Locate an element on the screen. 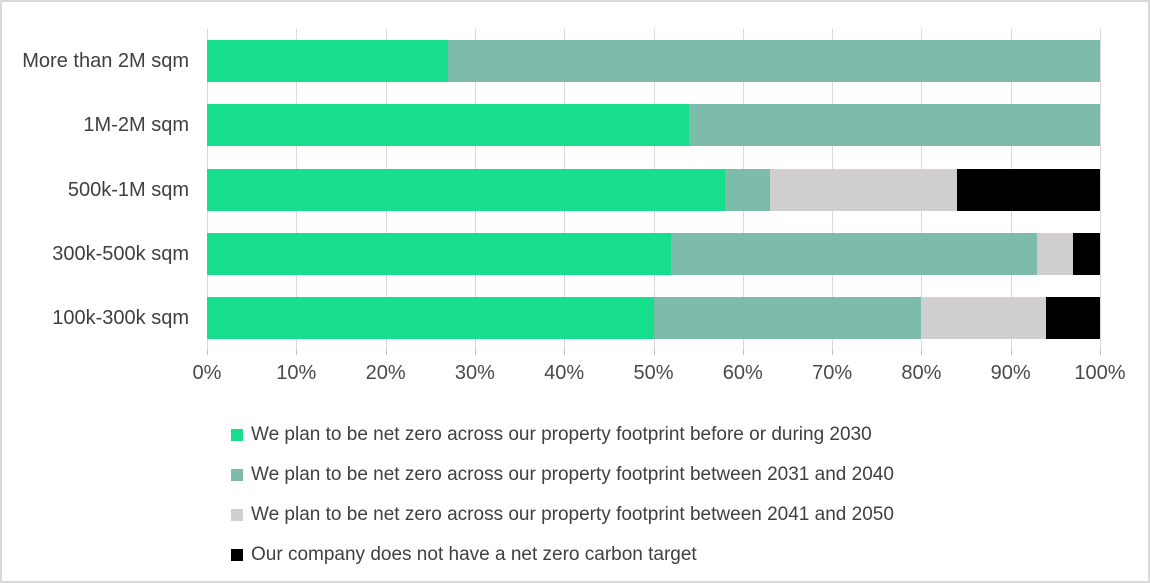 This screenshot has width=1150, height=583. x-axis-tick-label: 0% is located at coordinates (207, 373).